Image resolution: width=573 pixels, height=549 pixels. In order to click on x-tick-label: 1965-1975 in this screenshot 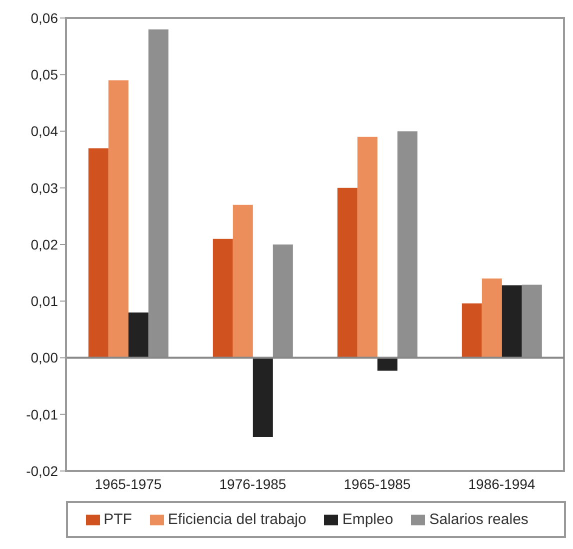, I will do `click(128, 484)`.